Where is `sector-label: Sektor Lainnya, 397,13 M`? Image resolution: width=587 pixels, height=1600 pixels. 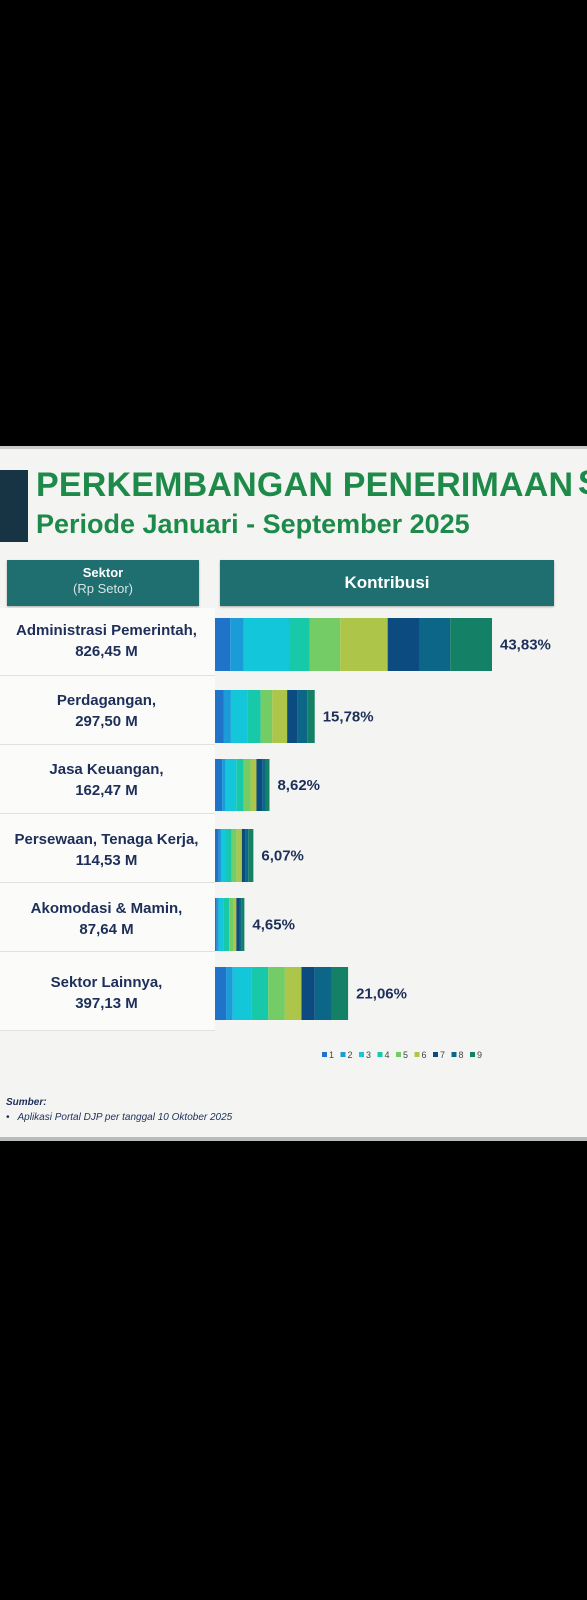 sector-label: Sektor Lainnya, 397,13 M is located at coordinates (106, 993).